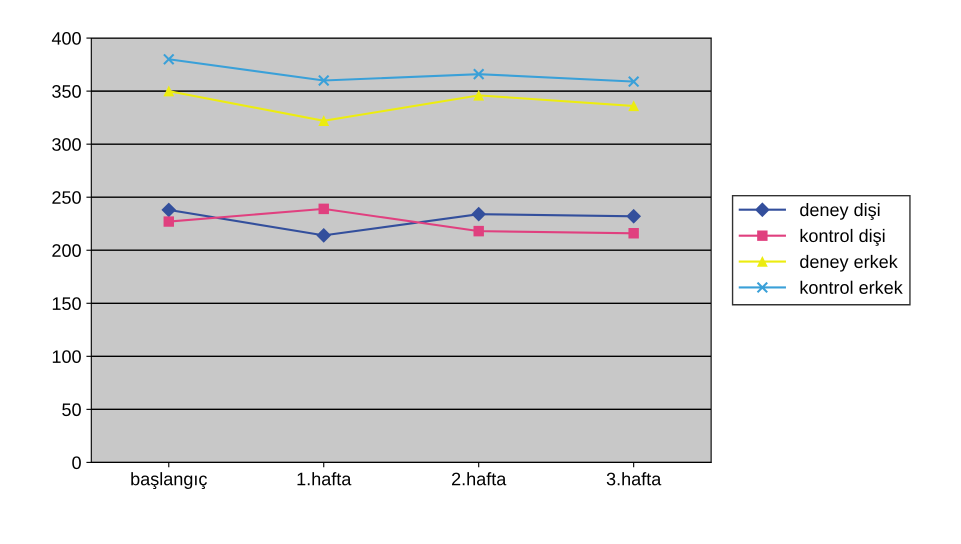 The height and width of the screenshot is (544, 961). Describe the element at coordinates (66, 91) in the screenshot. I see `y-tick-label: 350` at that location.